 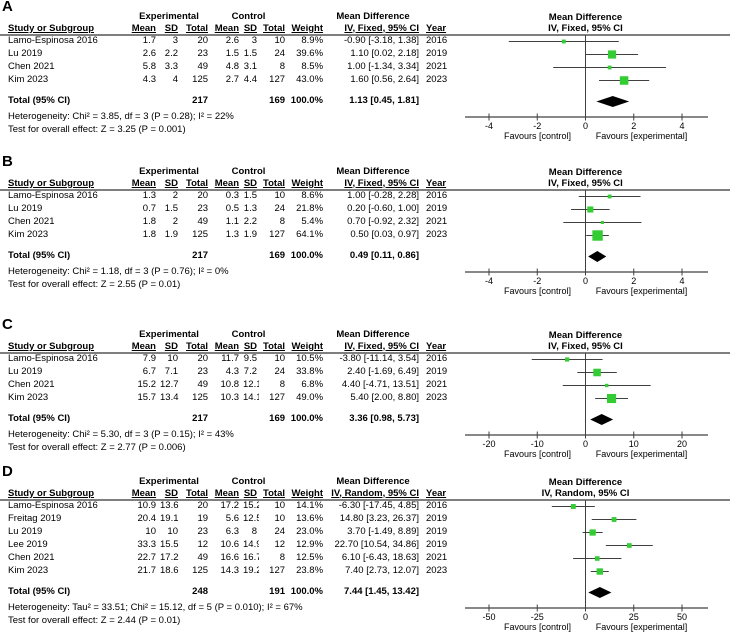 I want to click on ctl-sd: 2.2, so click(x=250, y=221).